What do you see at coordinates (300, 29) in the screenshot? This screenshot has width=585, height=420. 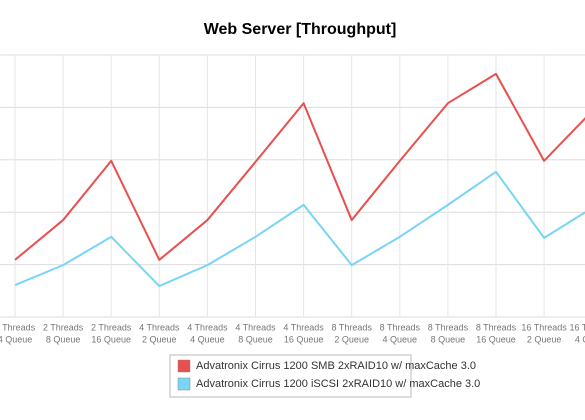 I see `chart-title: Web Server [Throughput]` at bounding box center [300, 29].